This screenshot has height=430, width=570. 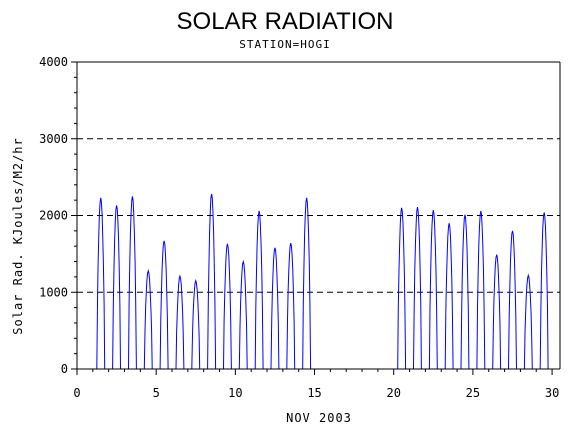 What do you see at coordinates (319, 418) in the screenshot?
I see `x-axis-label: NOV 2003` at bounding box center [319, 418].